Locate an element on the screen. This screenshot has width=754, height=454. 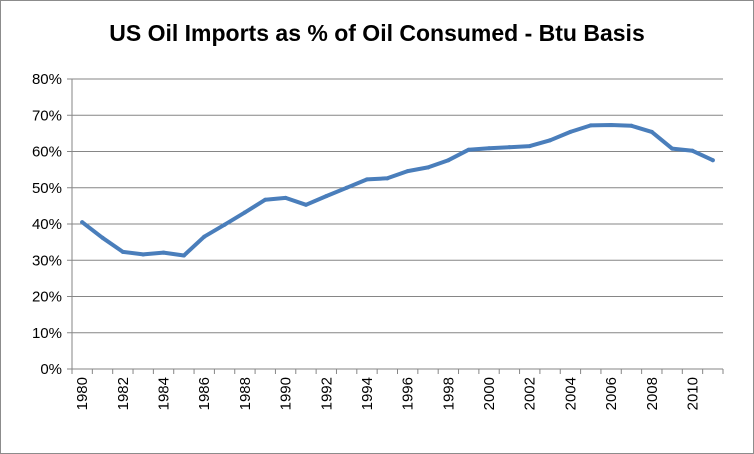
x-tick-label: 2000 is located at coordinates (489, 393).